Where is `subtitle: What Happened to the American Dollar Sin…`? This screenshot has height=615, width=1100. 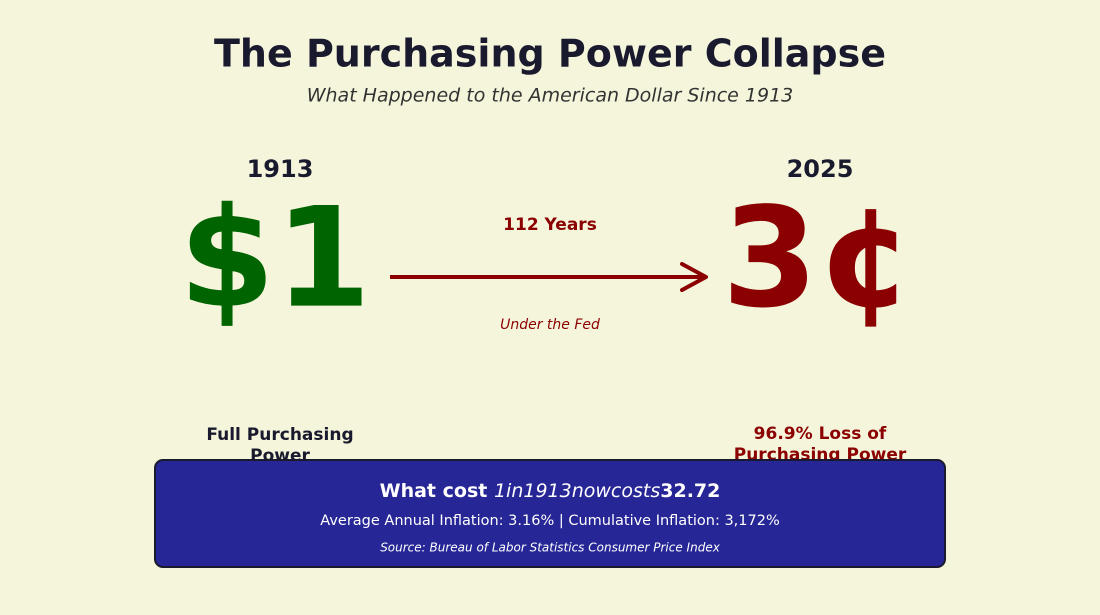 subtitle: What Happened to the American Dollar Sin… is located at coordinates (550, 96).